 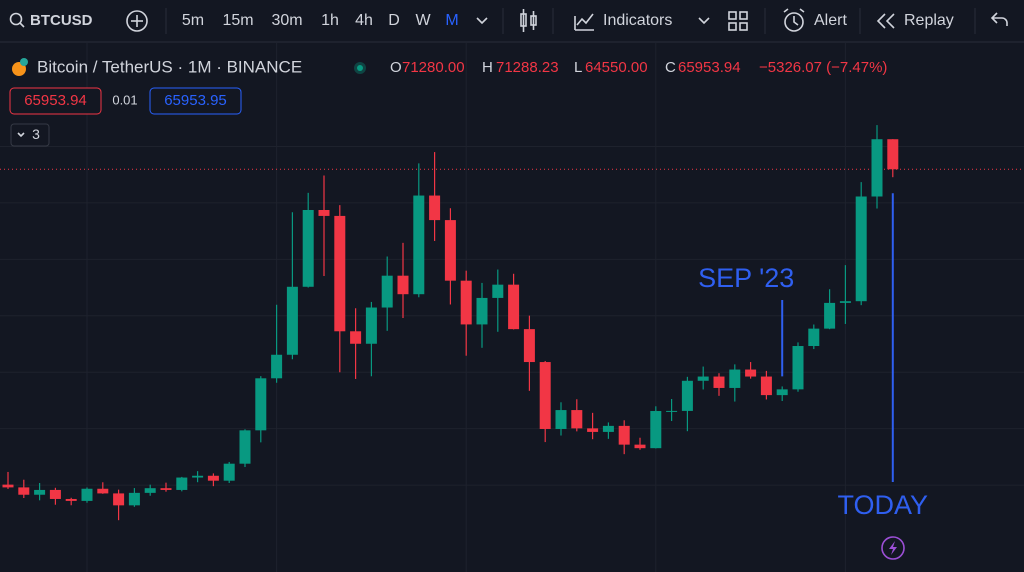 I want to click on add-symbol, so click(x=137, y=21).